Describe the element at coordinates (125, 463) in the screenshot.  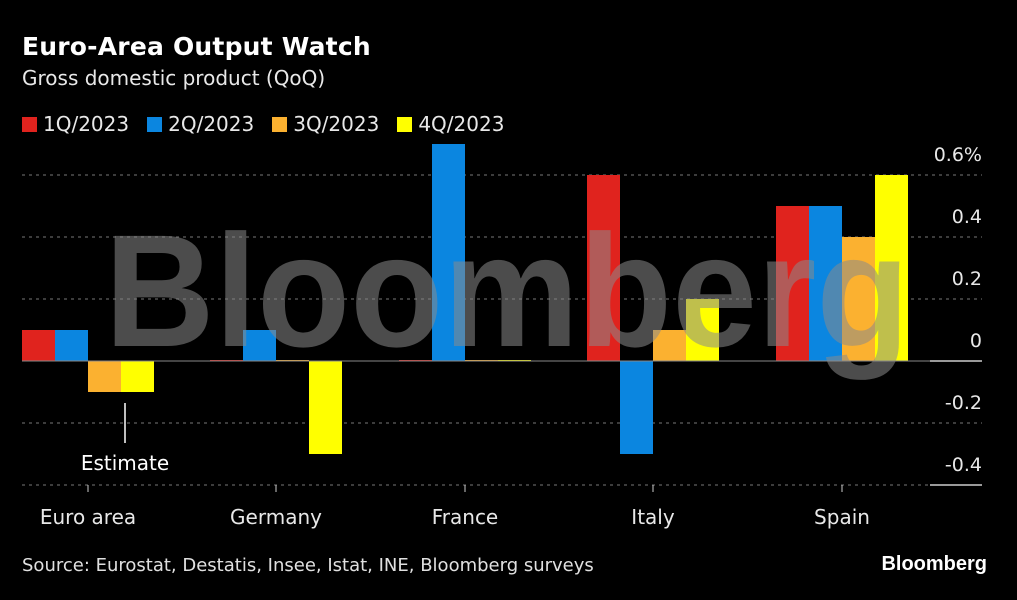
I see `annotation-estimate: Estimate` at that location.